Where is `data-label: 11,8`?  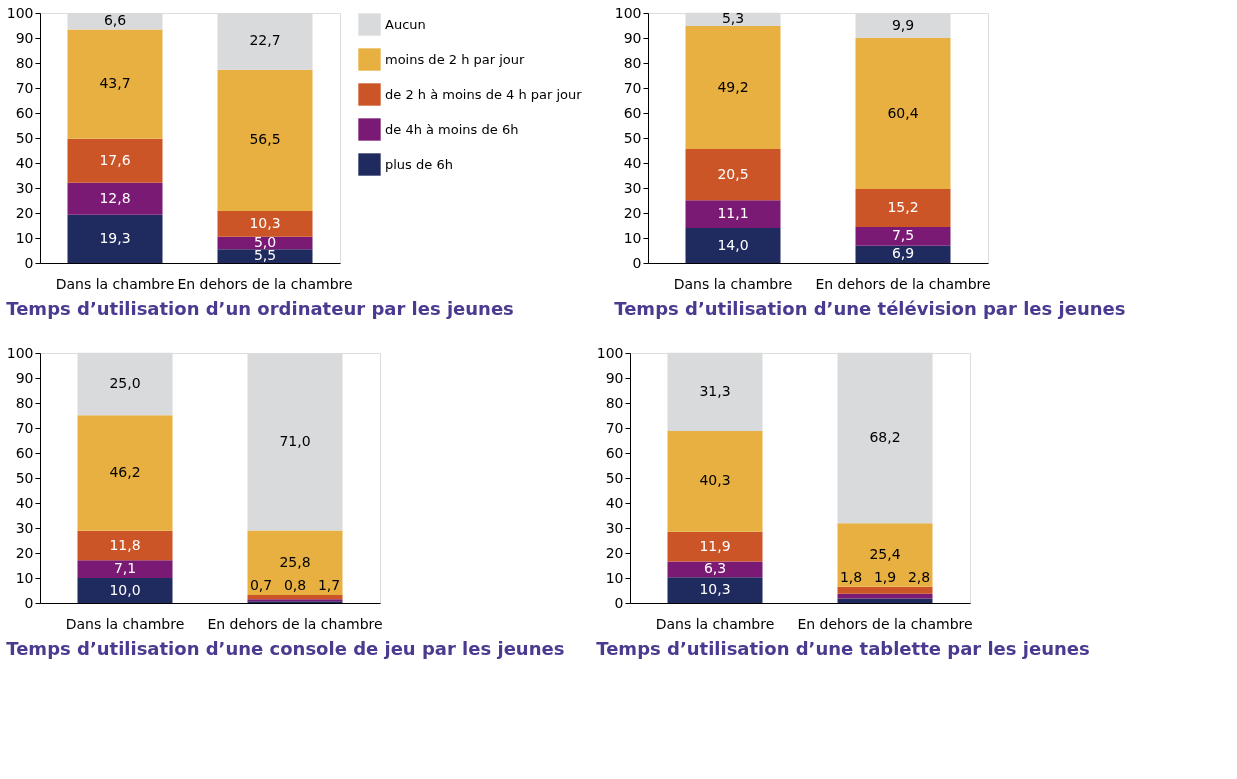
data-label: 11,8 is located at coordinates (125, 544).